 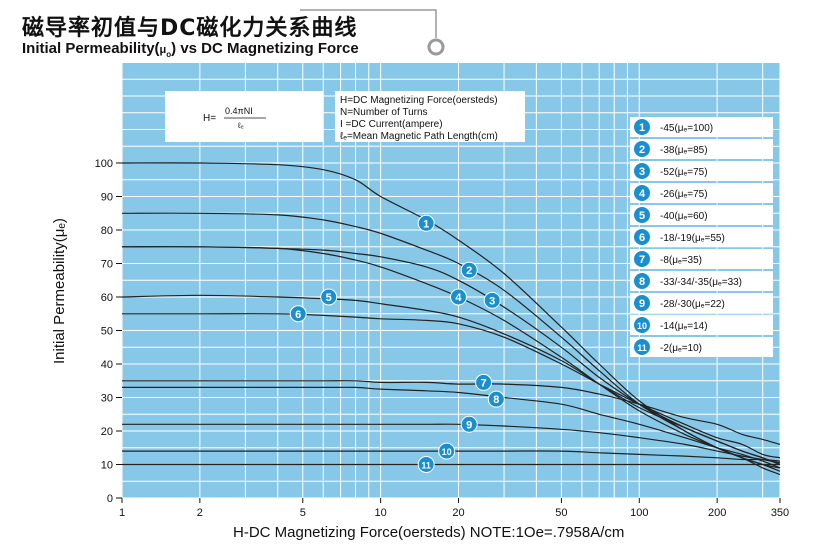 What do you see at coordinates (239, 111) in the screenshot?
I see `formula-numerator: 0.4πNI` at bounding box center [239, 111].